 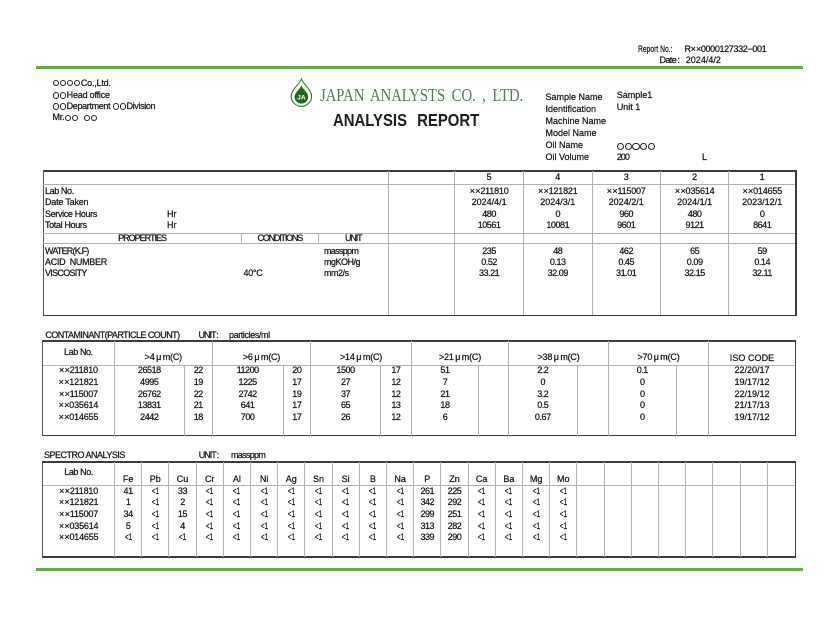 What do you see at coordinates (301, 98) in the screenshot?
I see `svg-text: JA` at bounding box center [301, 98].